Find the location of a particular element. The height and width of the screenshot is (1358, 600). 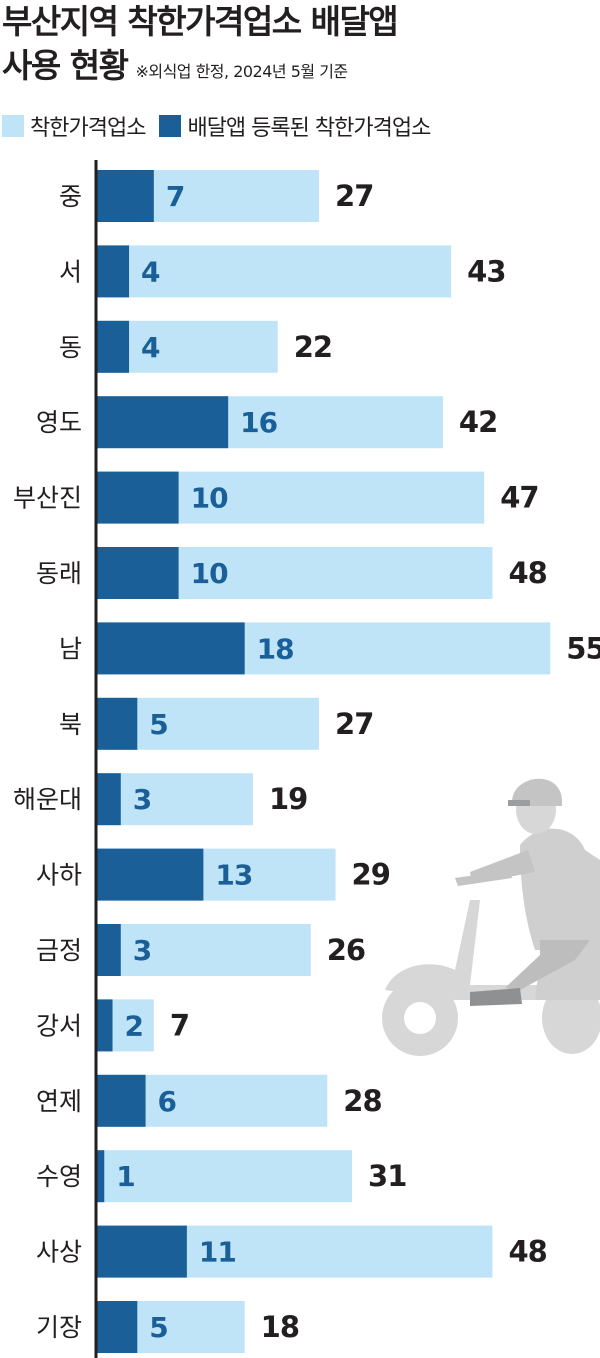

category-label: 중 is located at coordinates (70, 196).